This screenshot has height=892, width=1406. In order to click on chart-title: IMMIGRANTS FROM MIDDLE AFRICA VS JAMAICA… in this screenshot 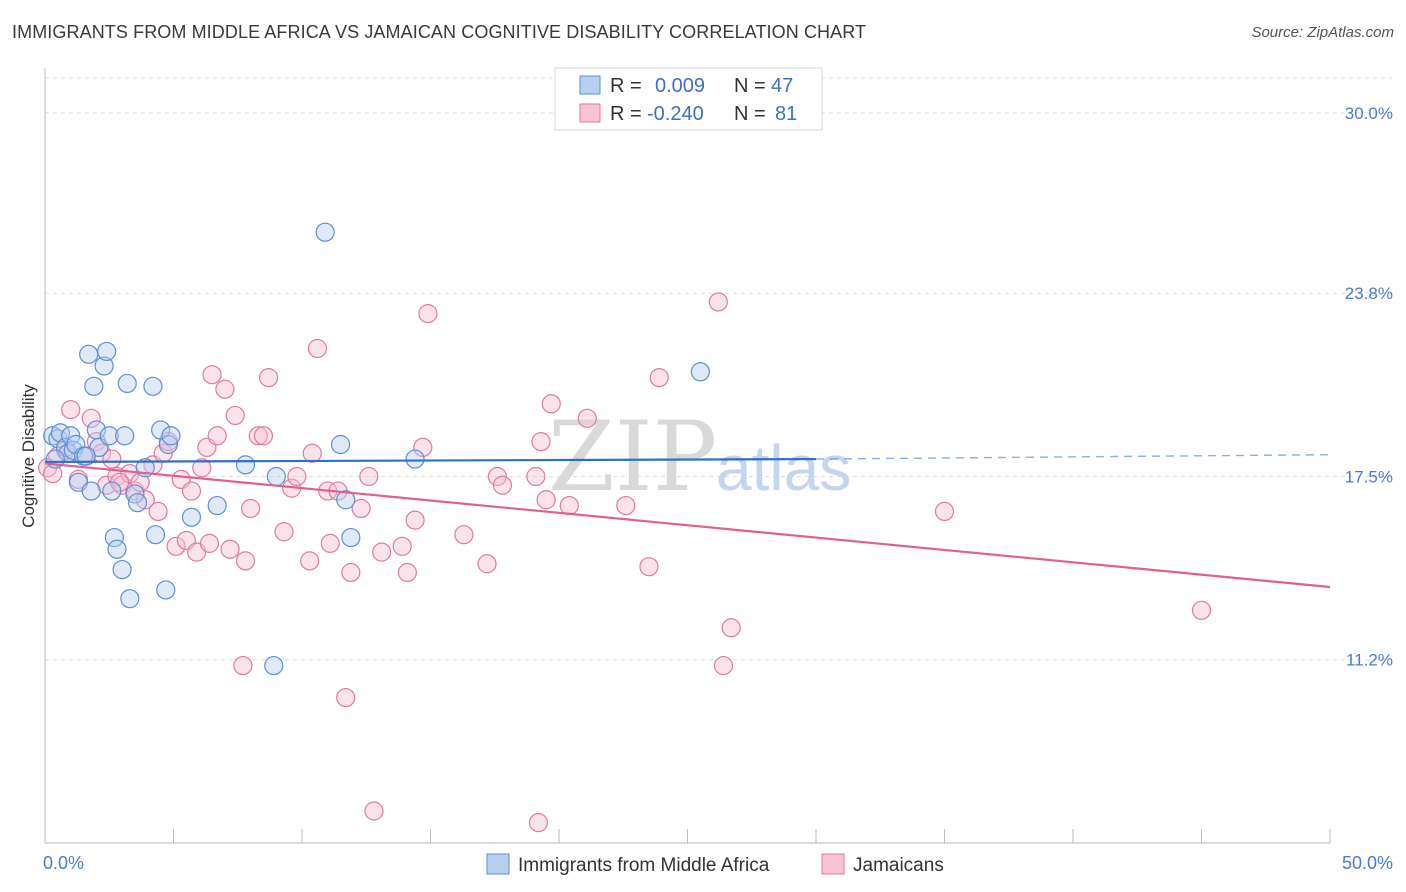, I will do `click(439, 32)`.